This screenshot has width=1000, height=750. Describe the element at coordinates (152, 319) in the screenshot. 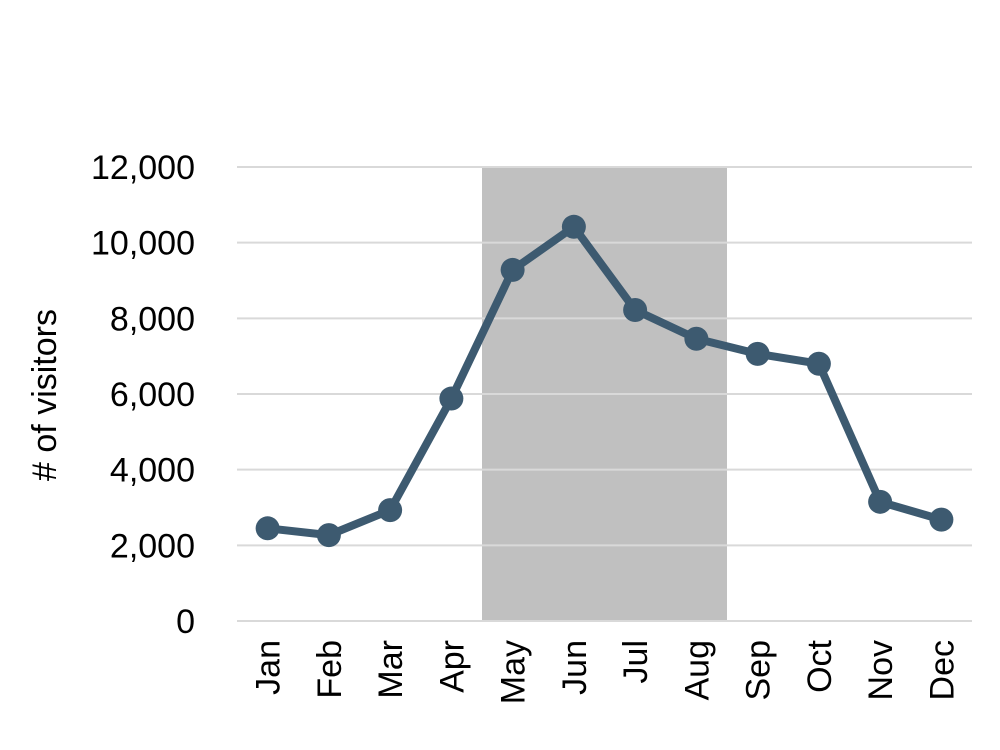

I see `y-tick-label: 8,000` at that location.